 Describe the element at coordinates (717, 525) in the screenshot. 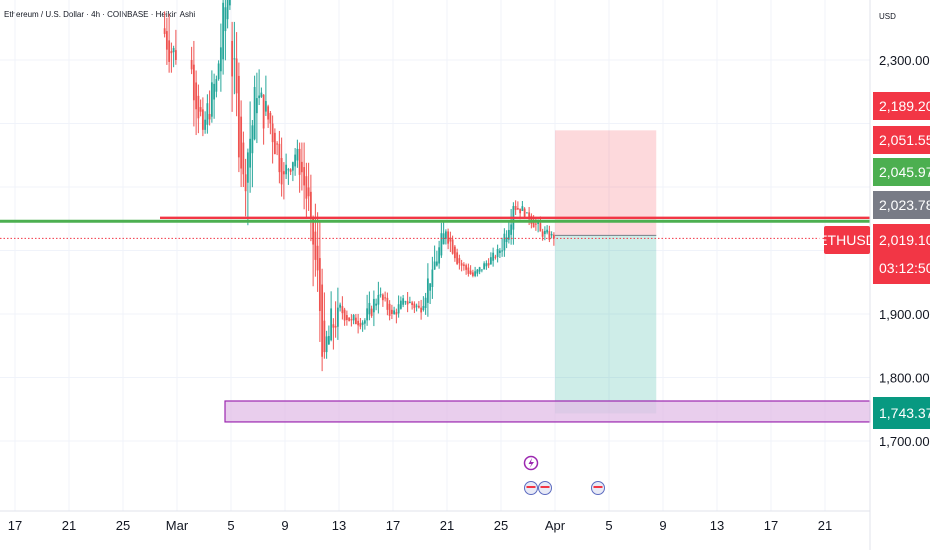

I see `time-axis-label: 13` at that location.